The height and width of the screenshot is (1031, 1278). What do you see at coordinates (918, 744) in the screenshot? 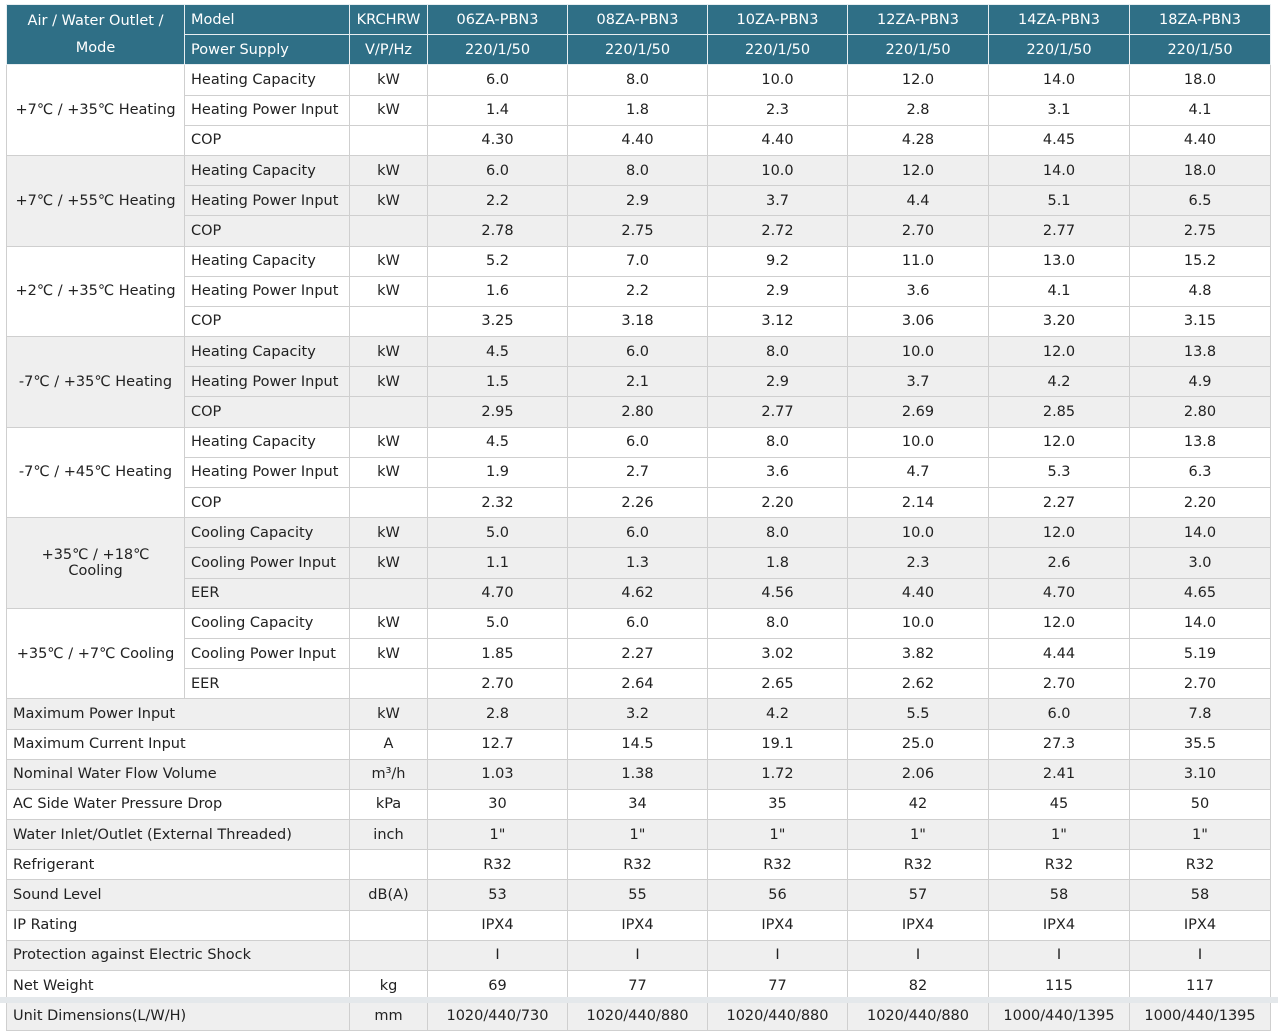
I see `value-cell: 25.0` at bounding box center [918, 744].